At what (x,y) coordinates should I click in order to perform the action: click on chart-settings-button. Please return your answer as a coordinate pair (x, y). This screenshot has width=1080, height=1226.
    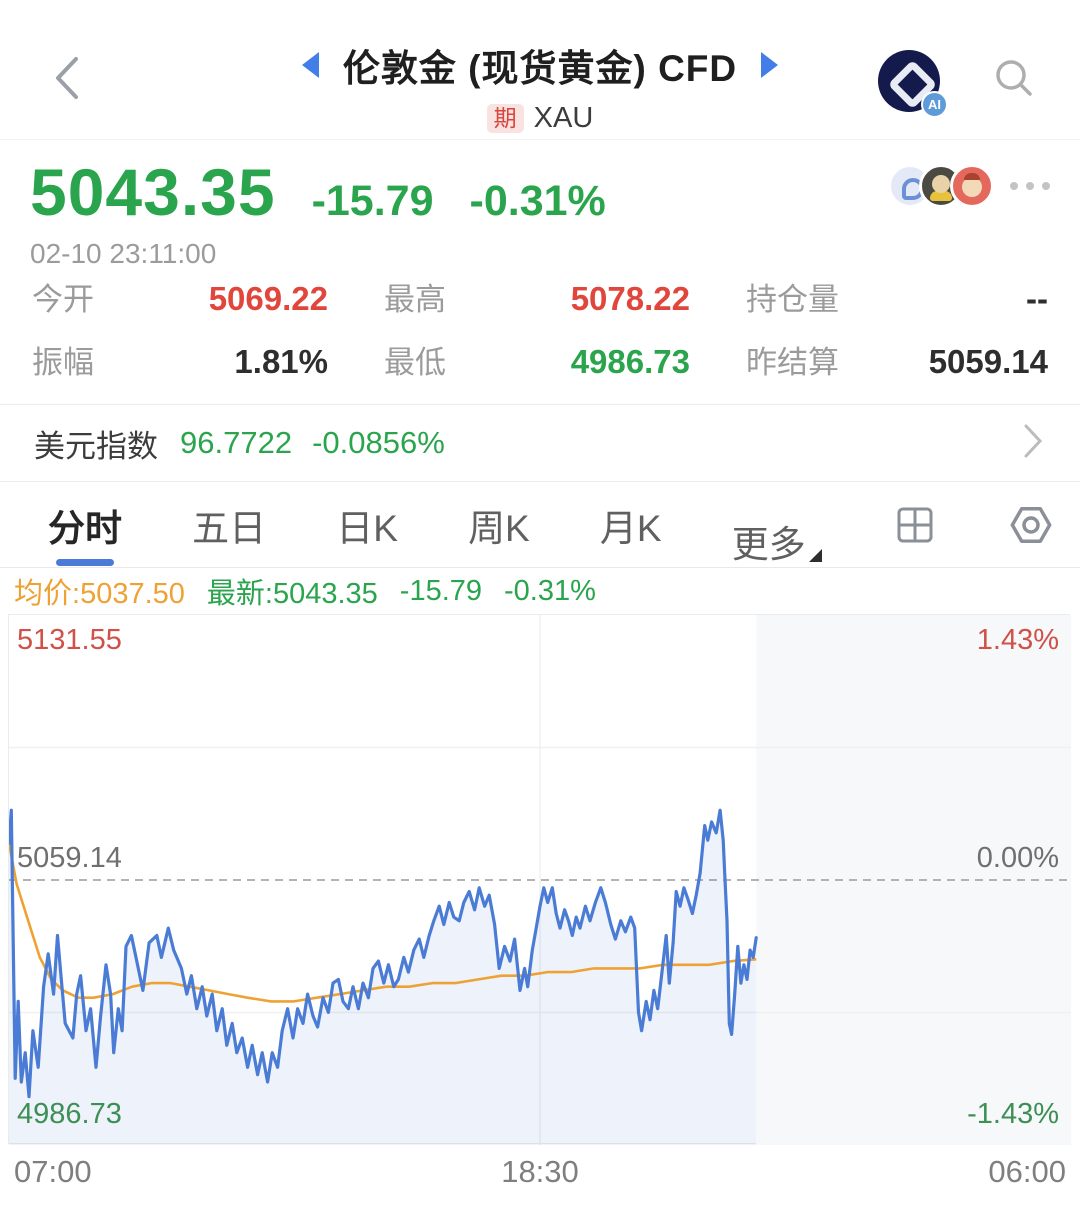
    Looking at the image, I should click on (1031, 525).